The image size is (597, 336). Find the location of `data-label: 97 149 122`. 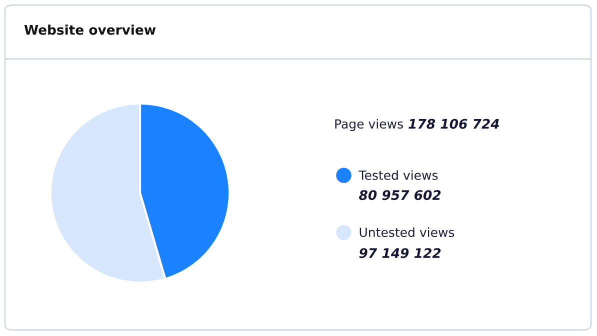

data-label: 97 149 122 is located at coordinates (400, 253).